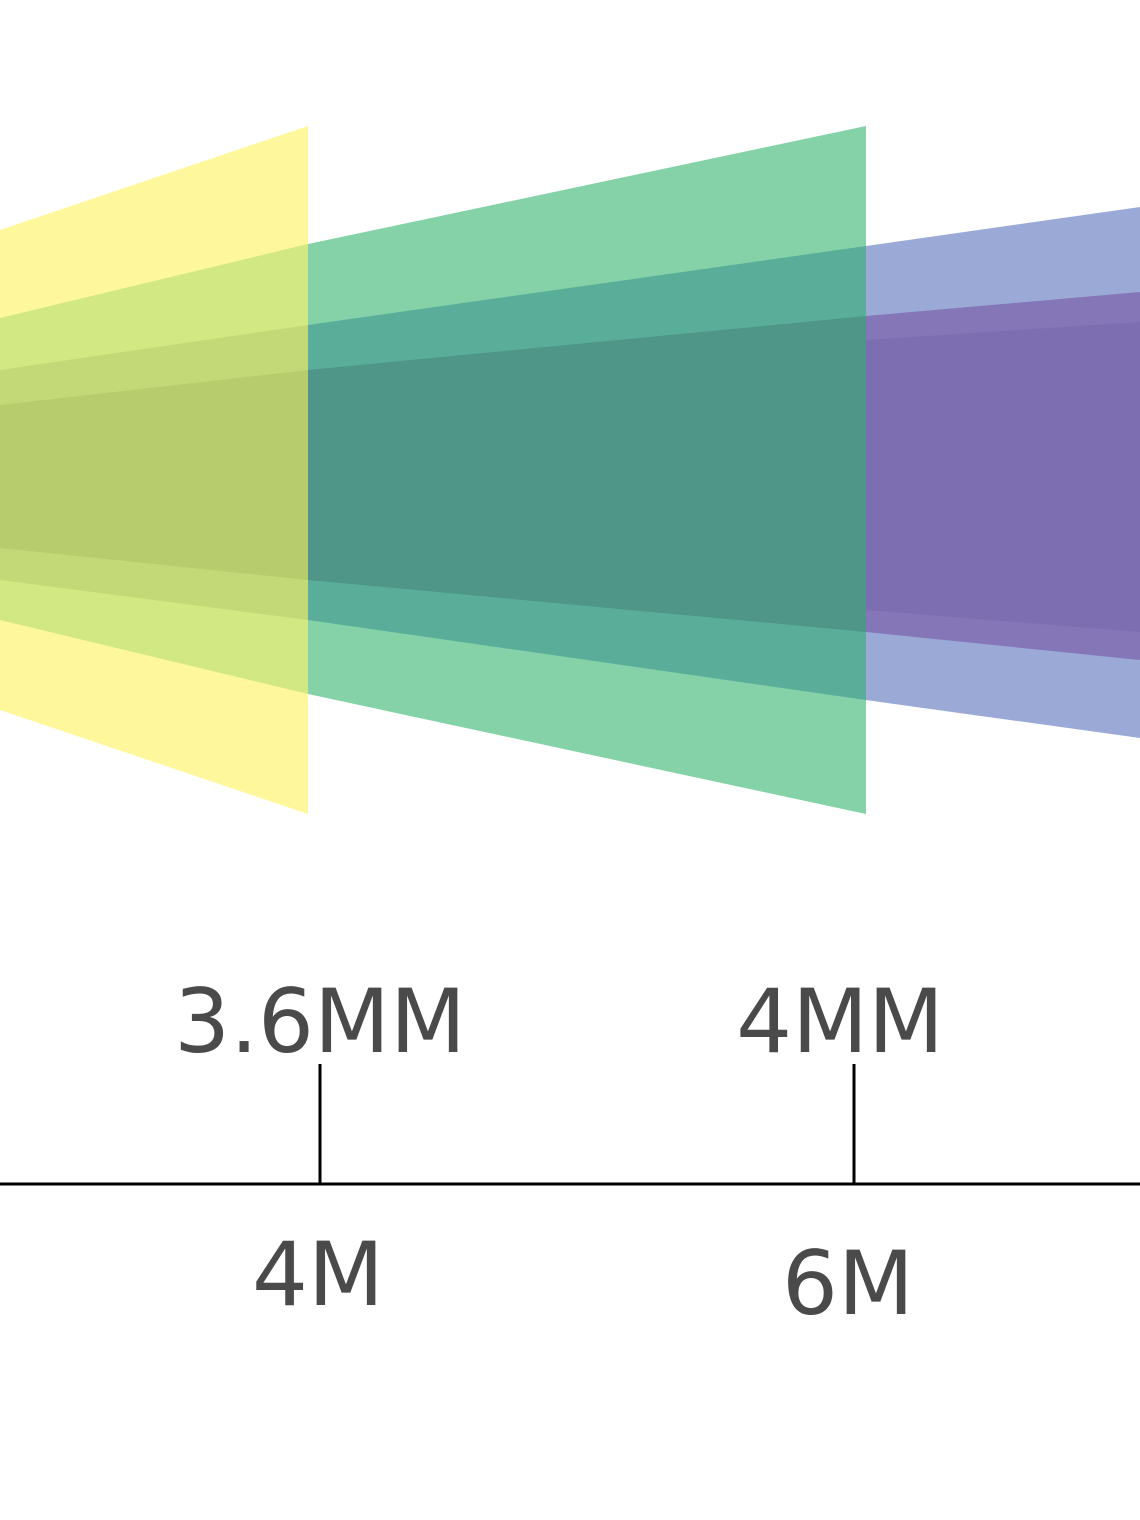 The image size is (1140, 1520). I want to click on coverage-band-3.6mm, so click(154, 470).